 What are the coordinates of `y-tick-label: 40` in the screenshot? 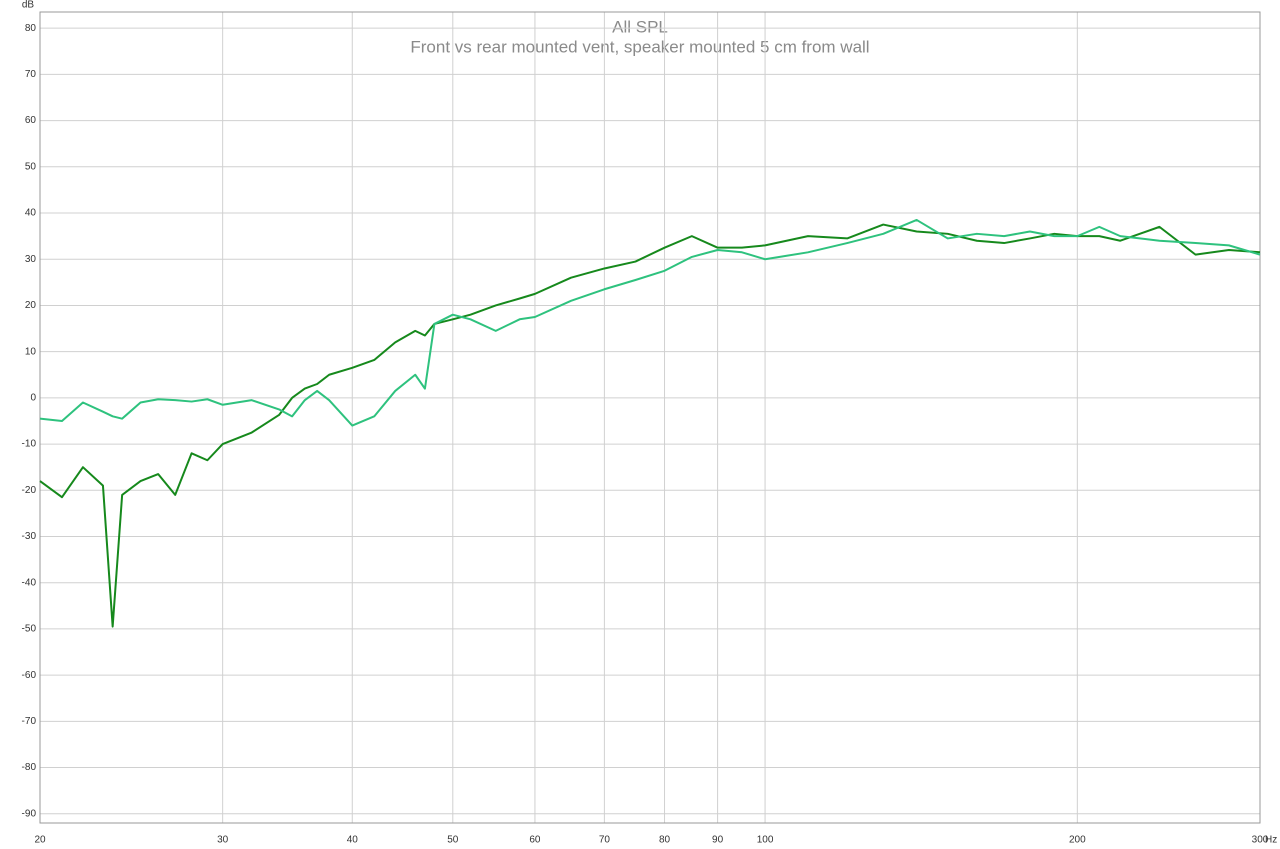 It's located at (31, 213).